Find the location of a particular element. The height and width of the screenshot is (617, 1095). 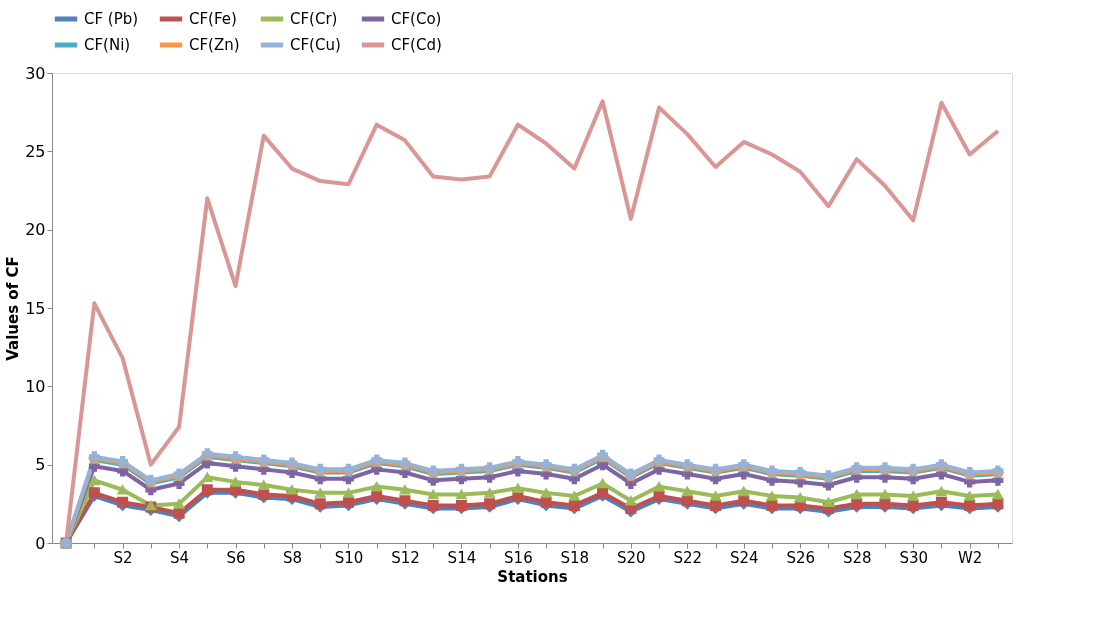

x-tick-label: S18 is located at coordinates (575, 557).